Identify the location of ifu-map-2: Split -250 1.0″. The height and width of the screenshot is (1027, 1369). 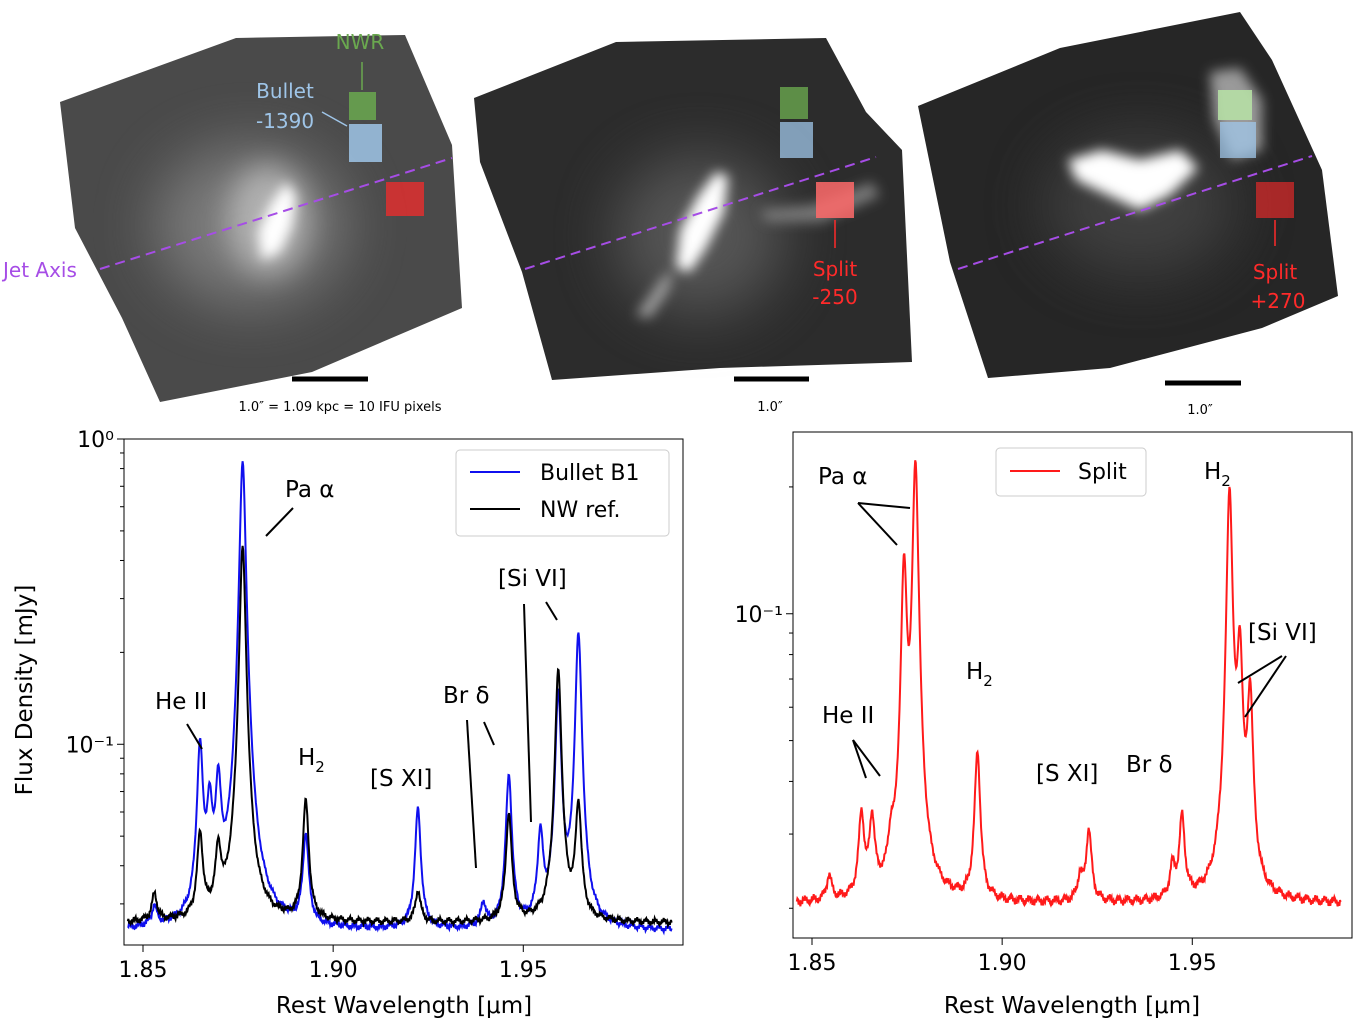
(693, 226).